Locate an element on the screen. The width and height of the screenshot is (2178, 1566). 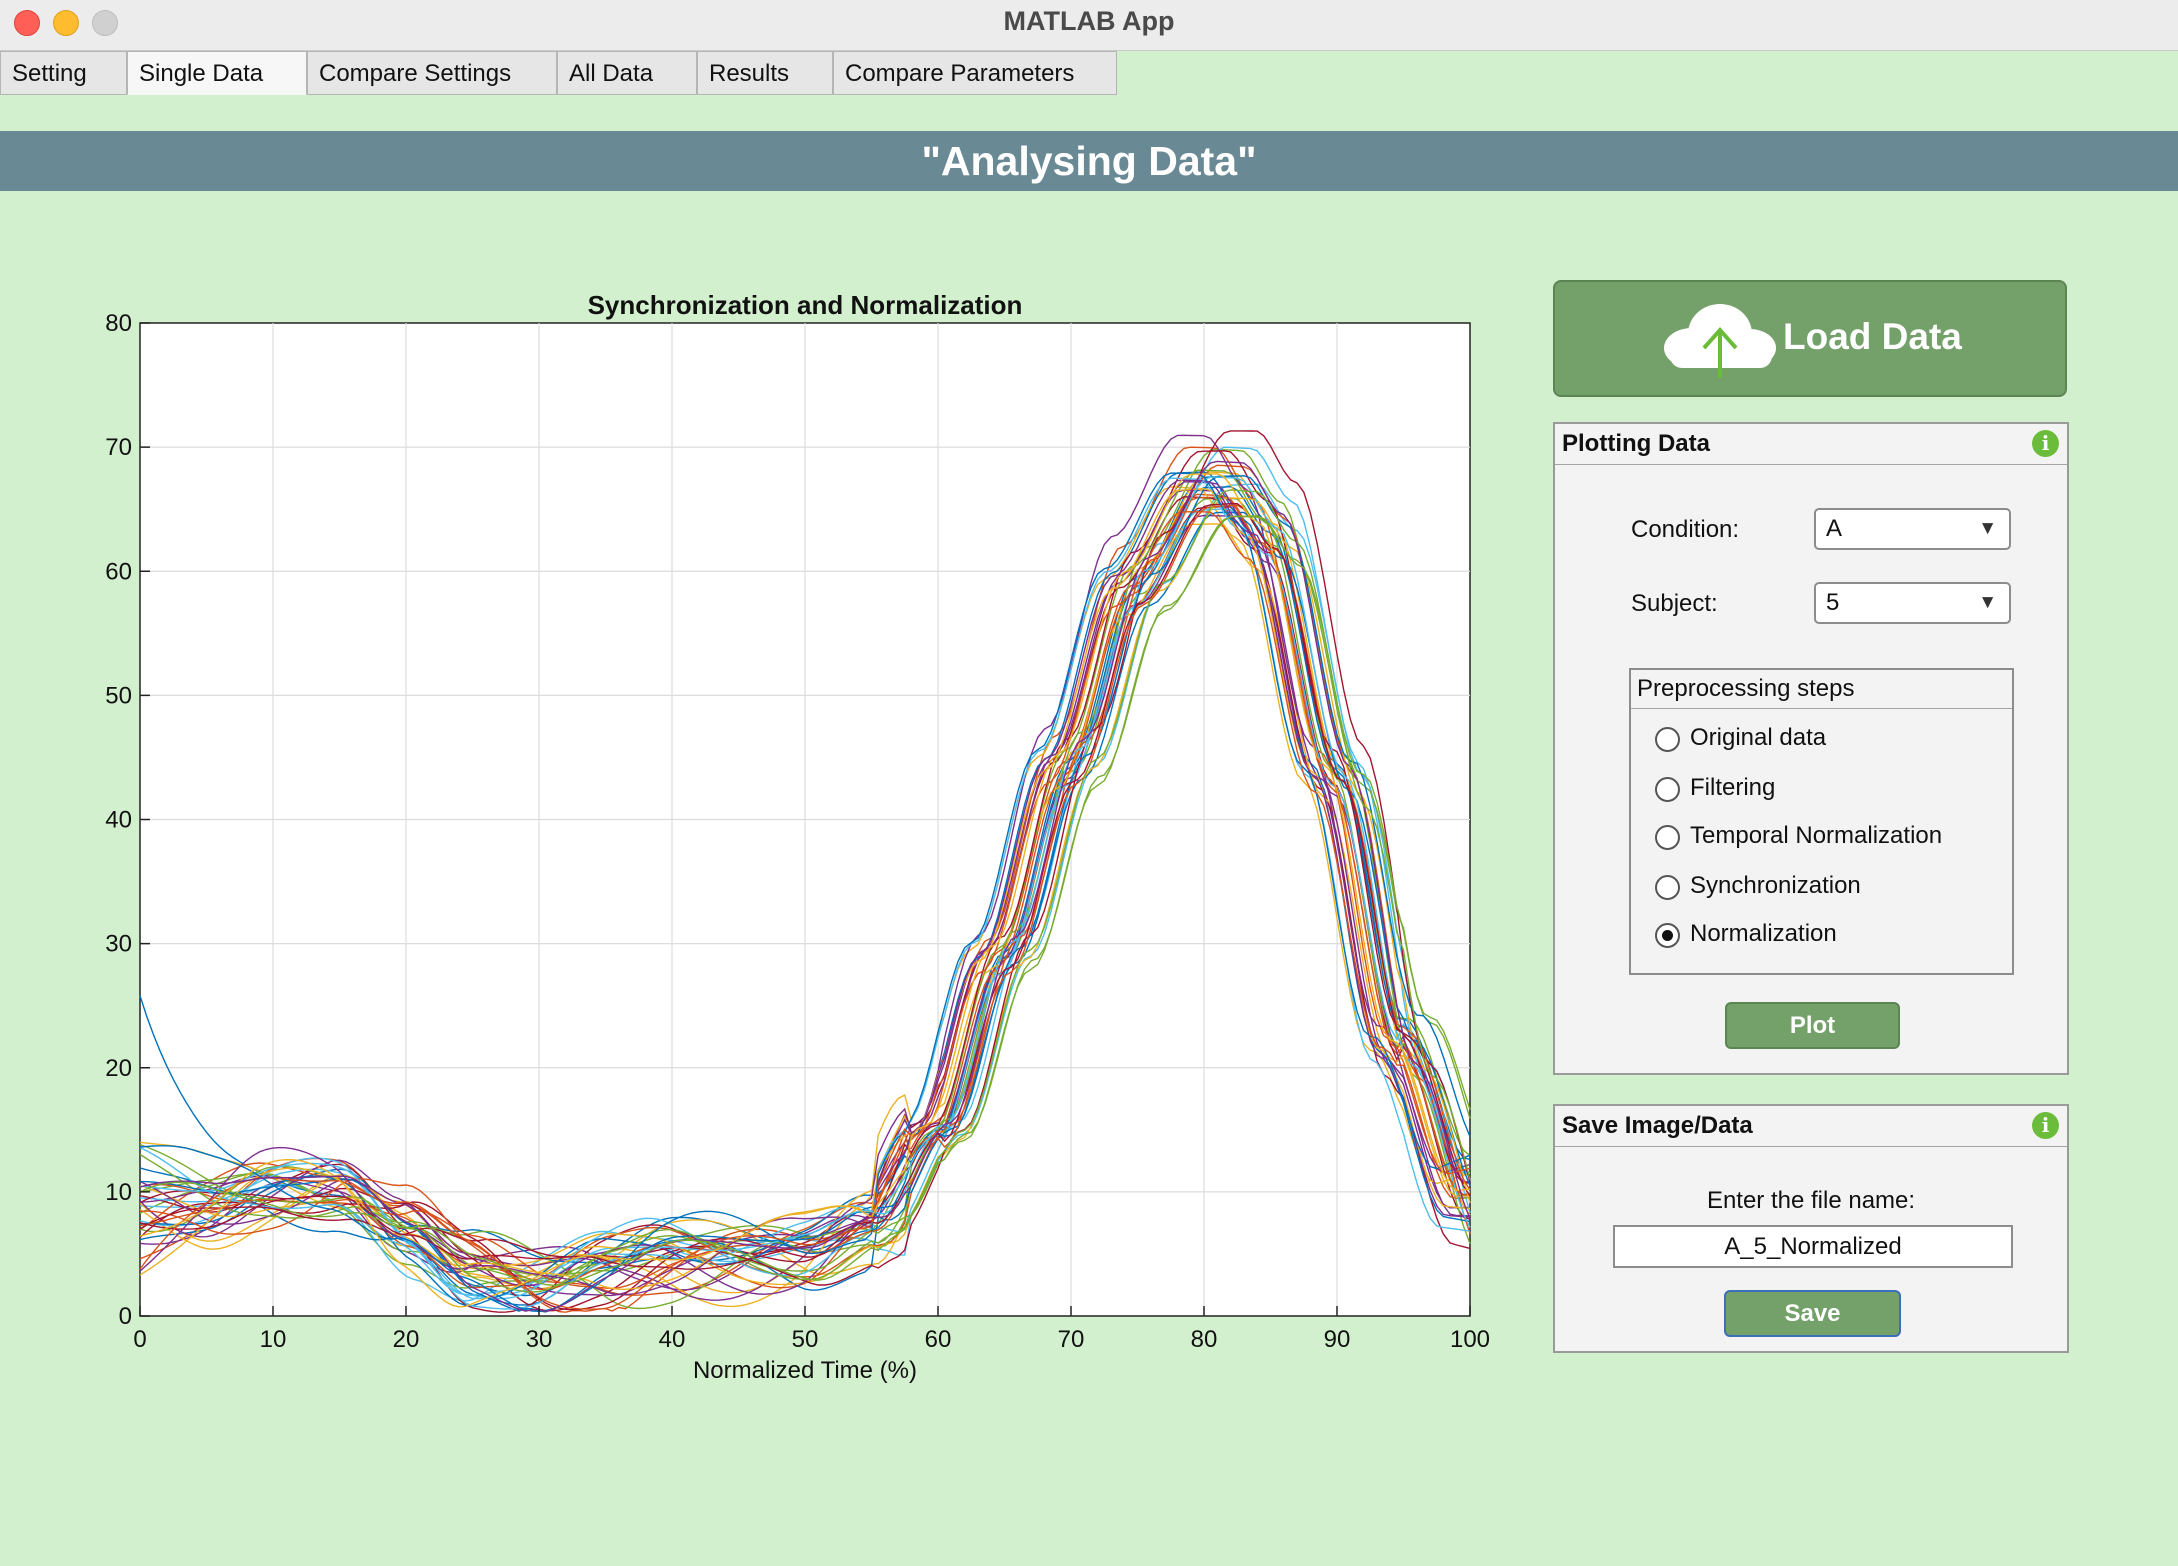
x-tick-label: 10 is located at coordinates (273, 1339).